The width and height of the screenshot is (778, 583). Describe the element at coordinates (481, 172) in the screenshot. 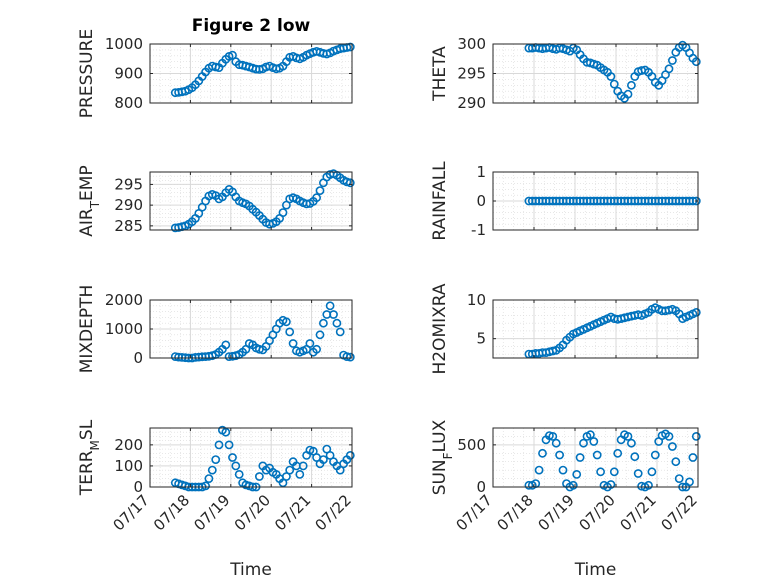

I see `y-tick-label: 1` at that location.